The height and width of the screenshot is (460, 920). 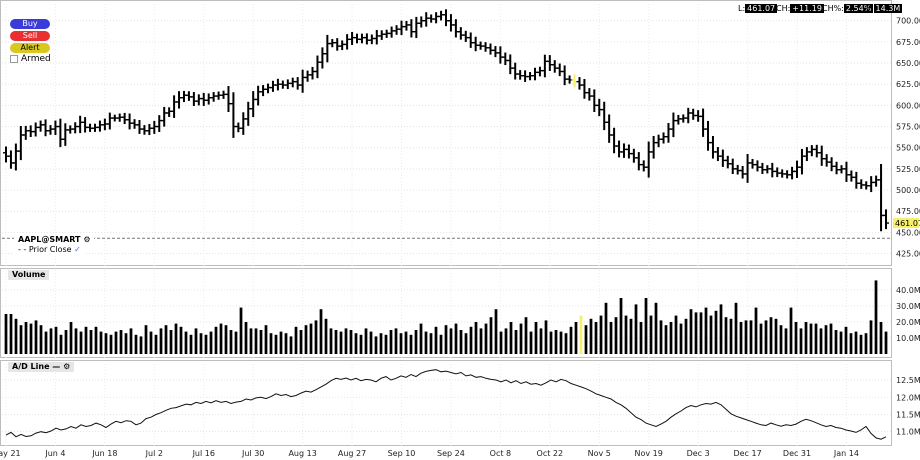 What do you see at coordinates (67, 366) in the screenshot?
I see `ad-settings-icon: ⚙` at bounding box center [67, 366].